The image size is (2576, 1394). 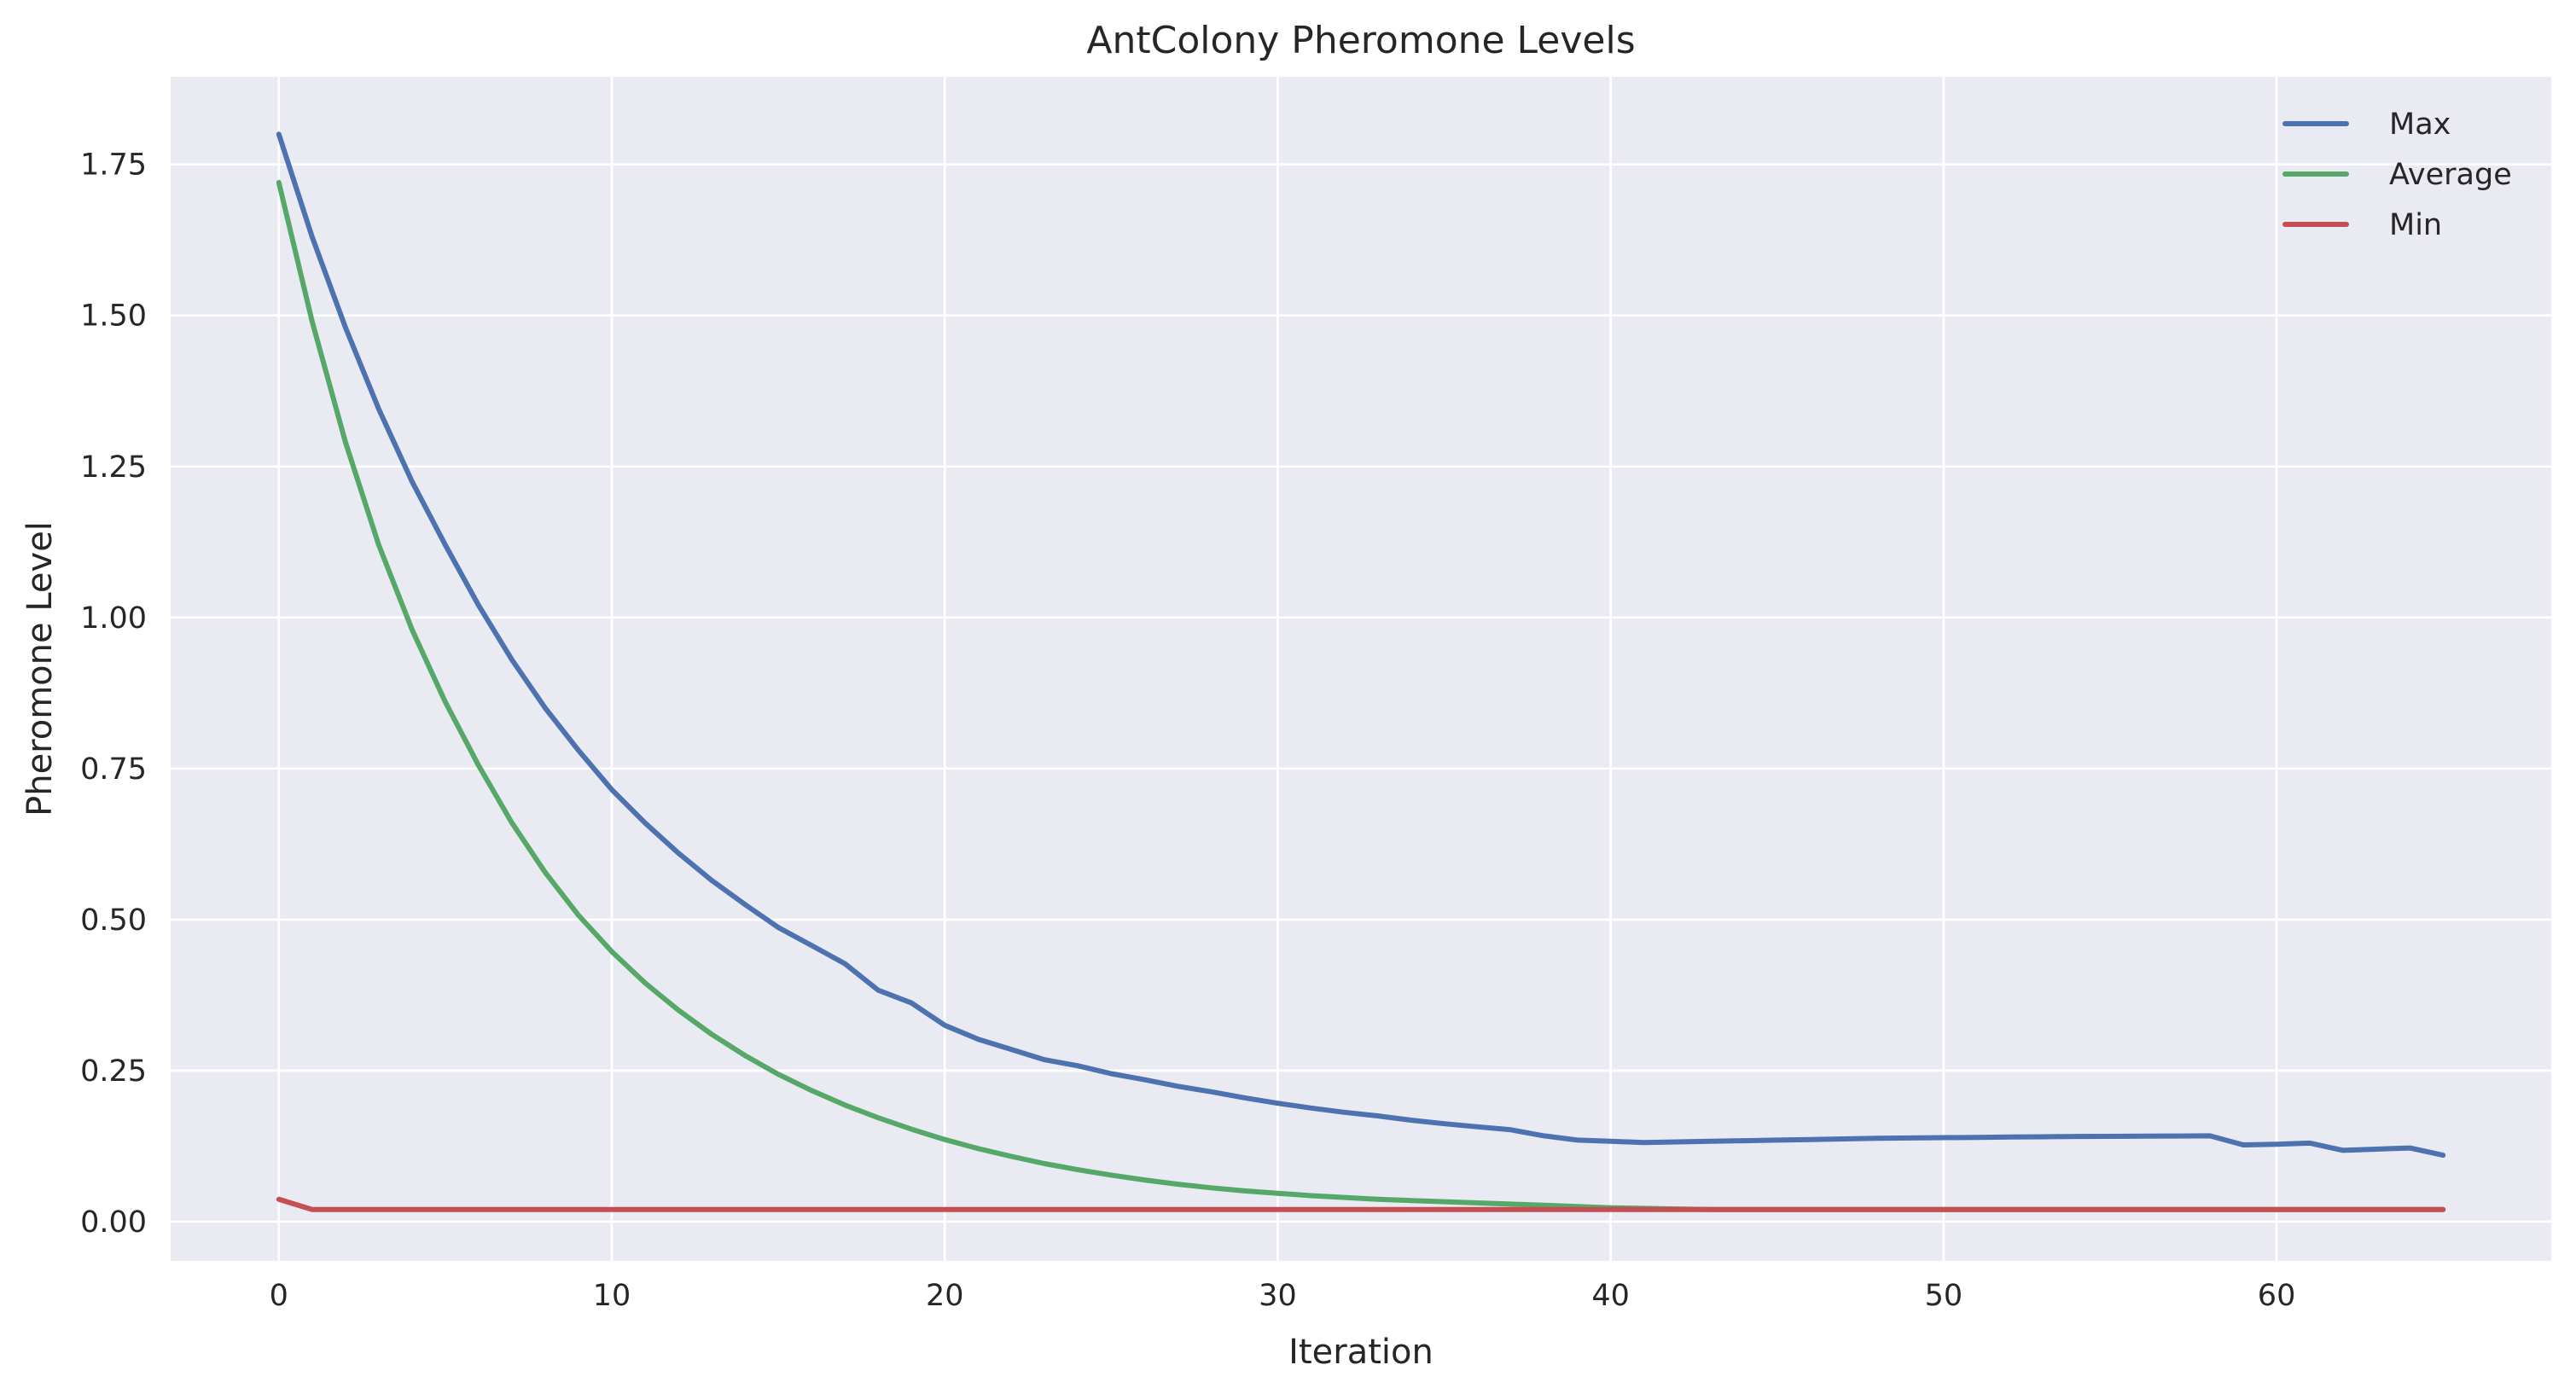 I want to click on y-axis-ticks: 0.00 0.25 0.50 0.75 1.00 1.25 1.50 1.75, so click(x=113, y=694).